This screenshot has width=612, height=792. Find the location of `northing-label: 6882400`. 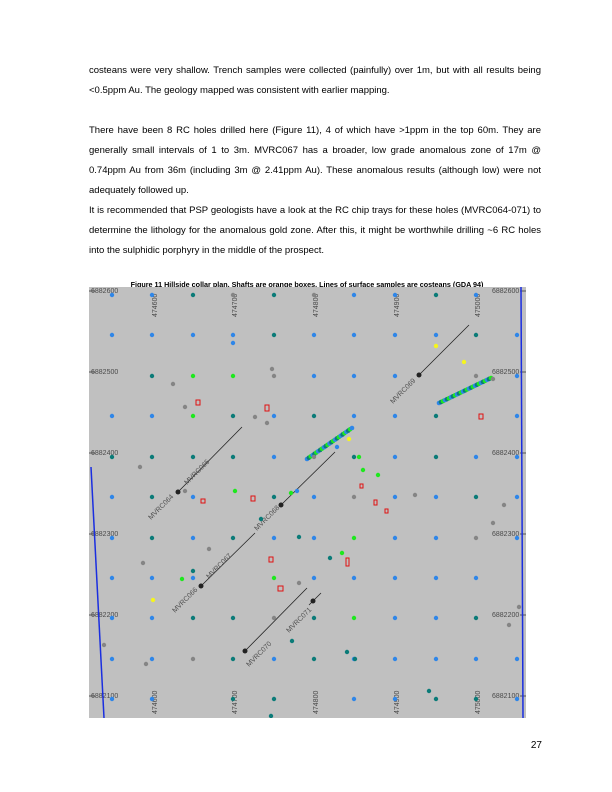

northing-label: 6882400 is located at coordinates (104, 453).